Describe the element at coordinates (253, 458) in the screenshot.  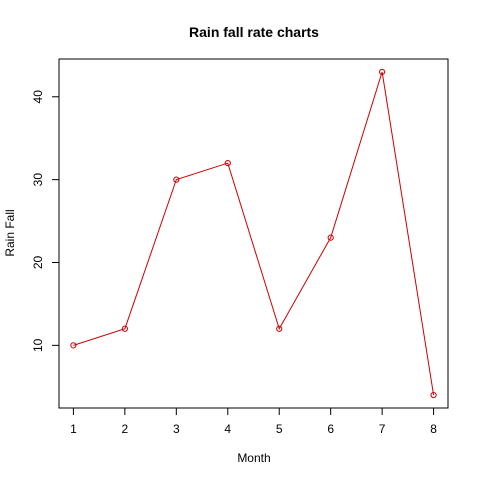
I see `x-axis-label: Month` at that location.